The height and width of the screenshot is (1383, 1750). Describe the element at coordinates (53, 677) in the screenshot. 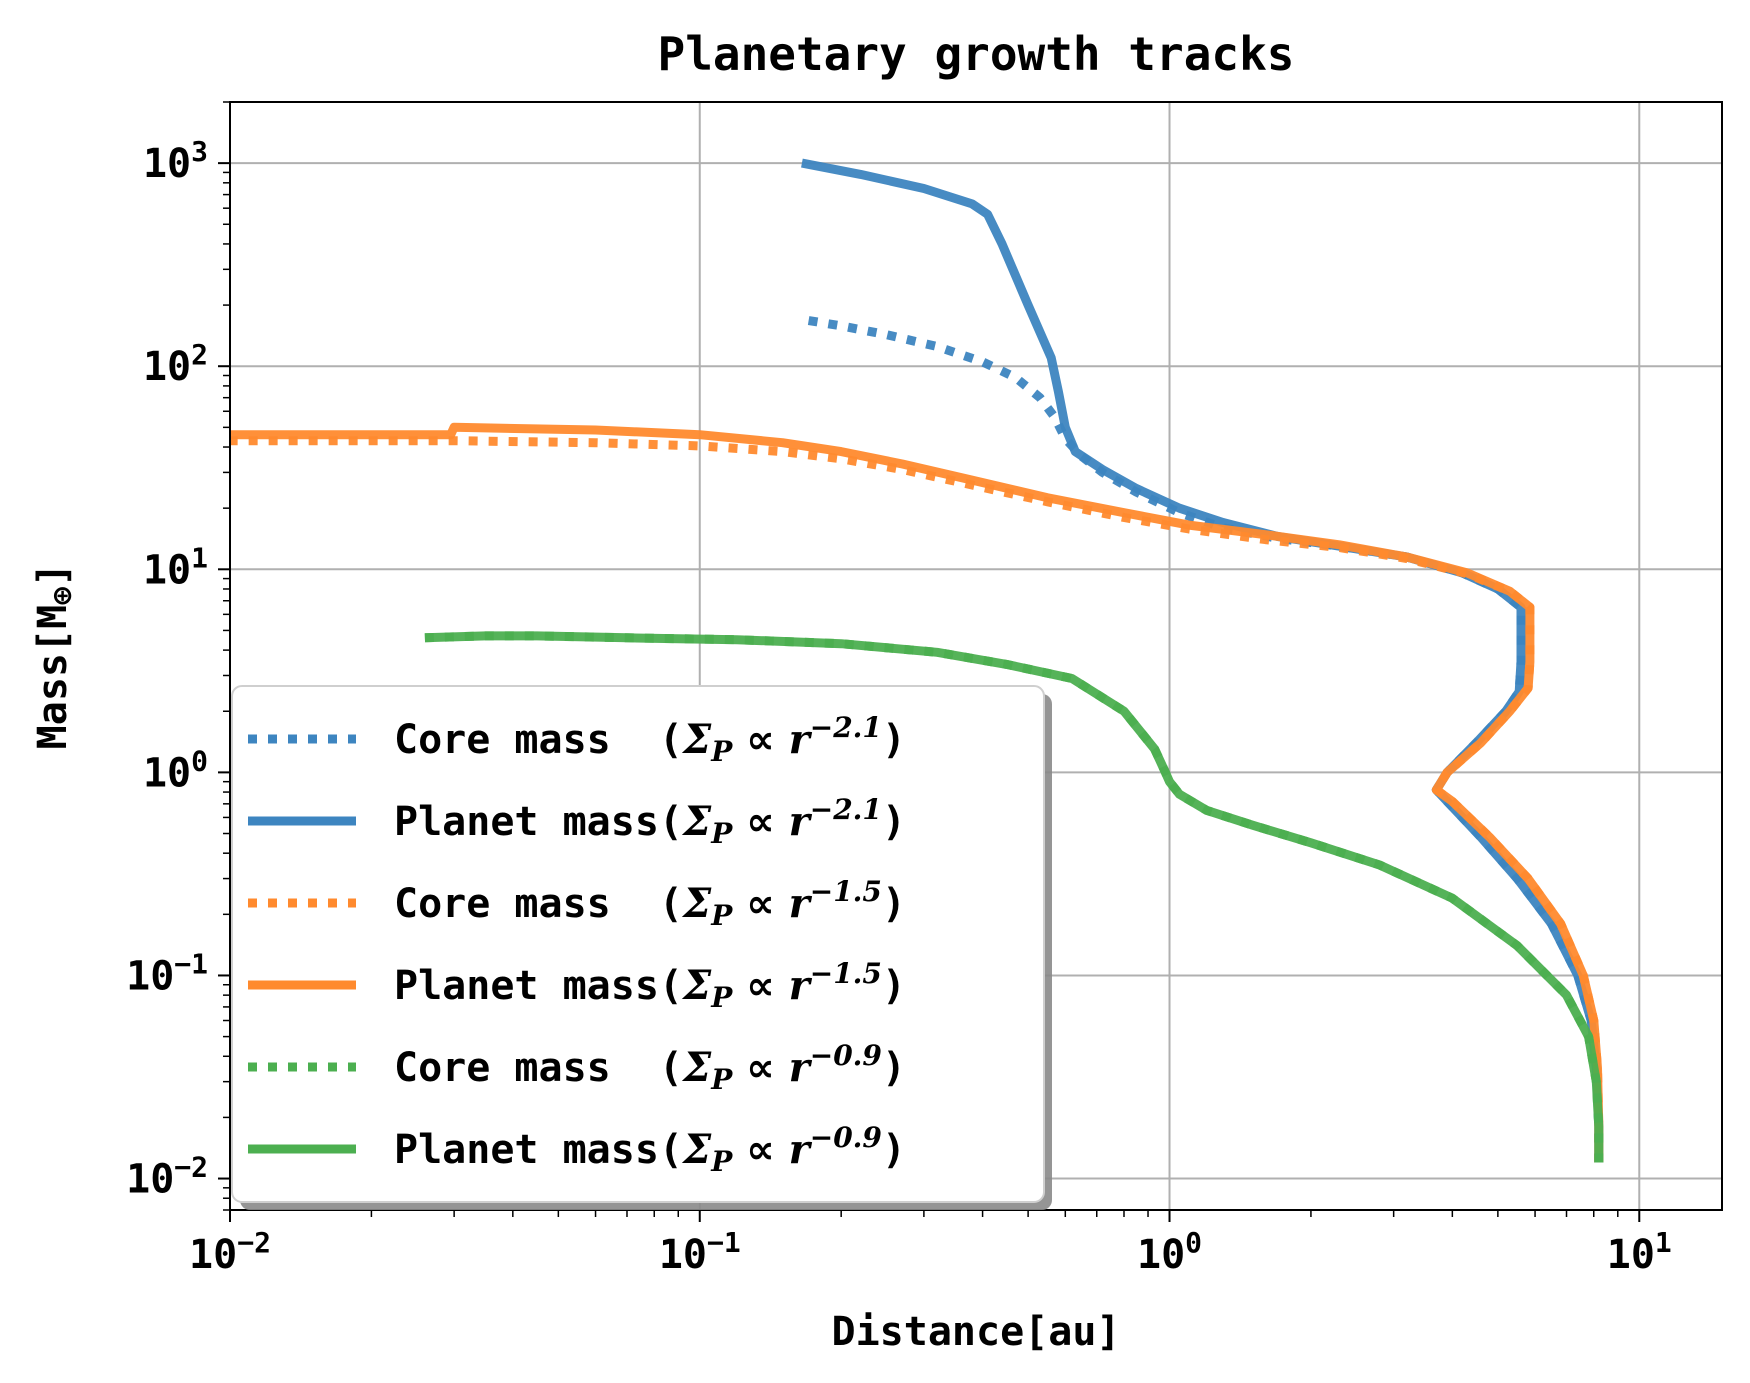

I see `y-axis-label-prefix: Mass[M` at that location.